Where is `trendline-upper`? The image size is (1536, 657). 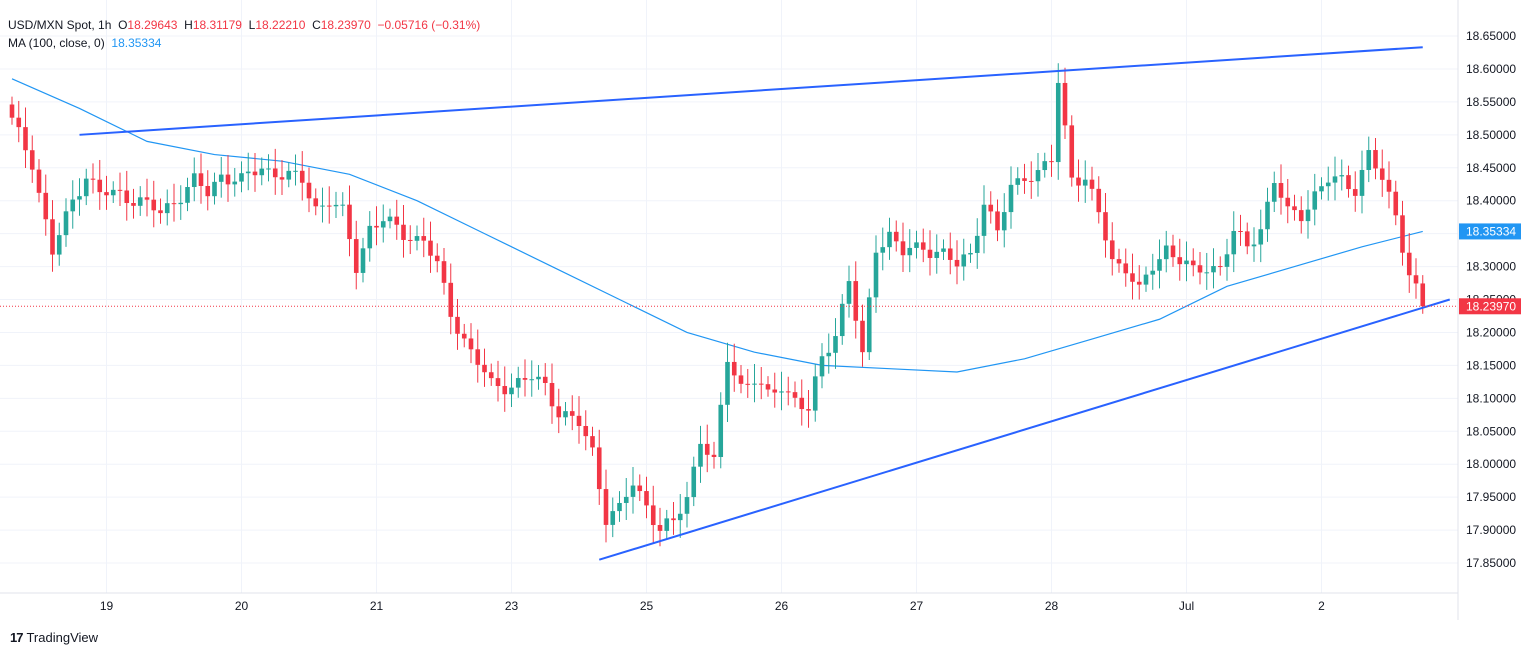
trendline-upper is located at coordinates (751, 91).